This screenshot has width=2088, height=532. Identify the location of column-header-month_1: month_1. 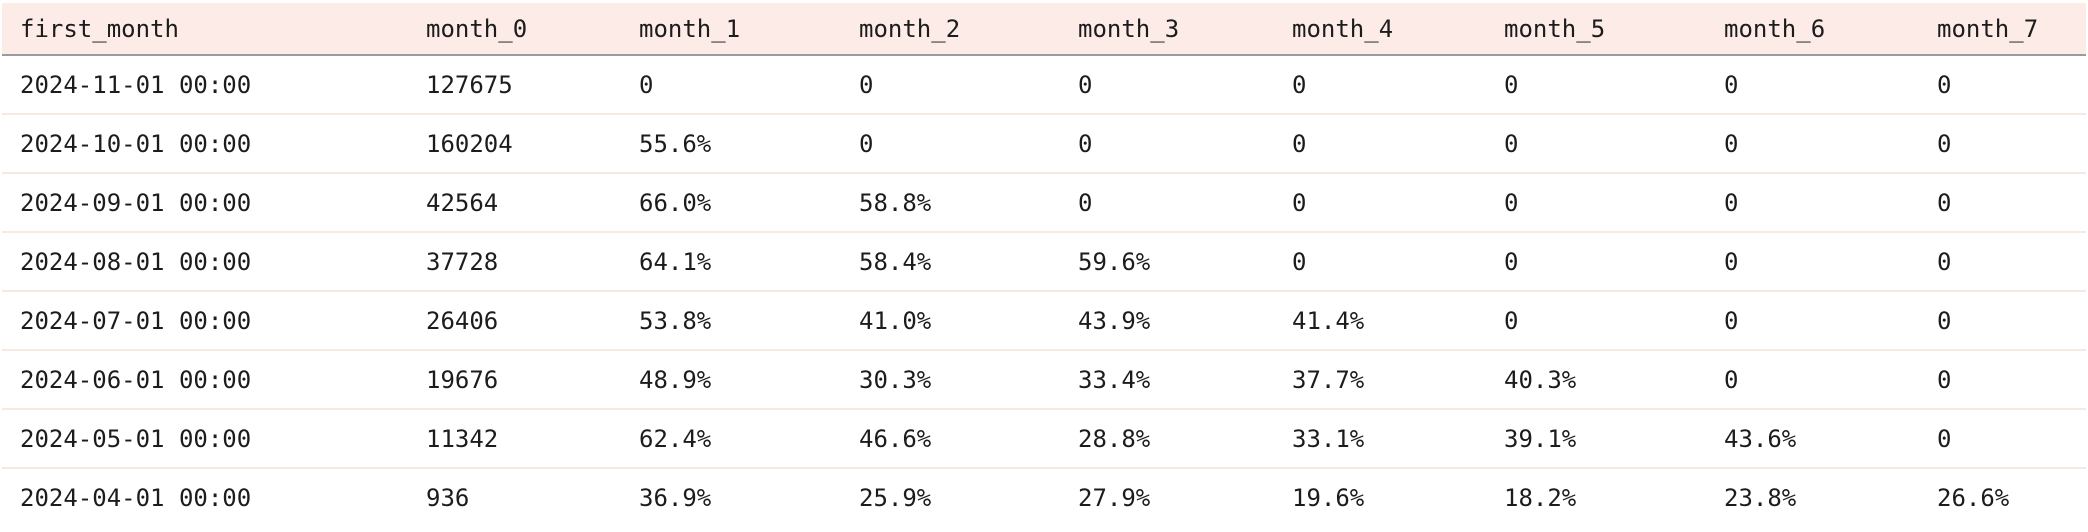
(749, 29).